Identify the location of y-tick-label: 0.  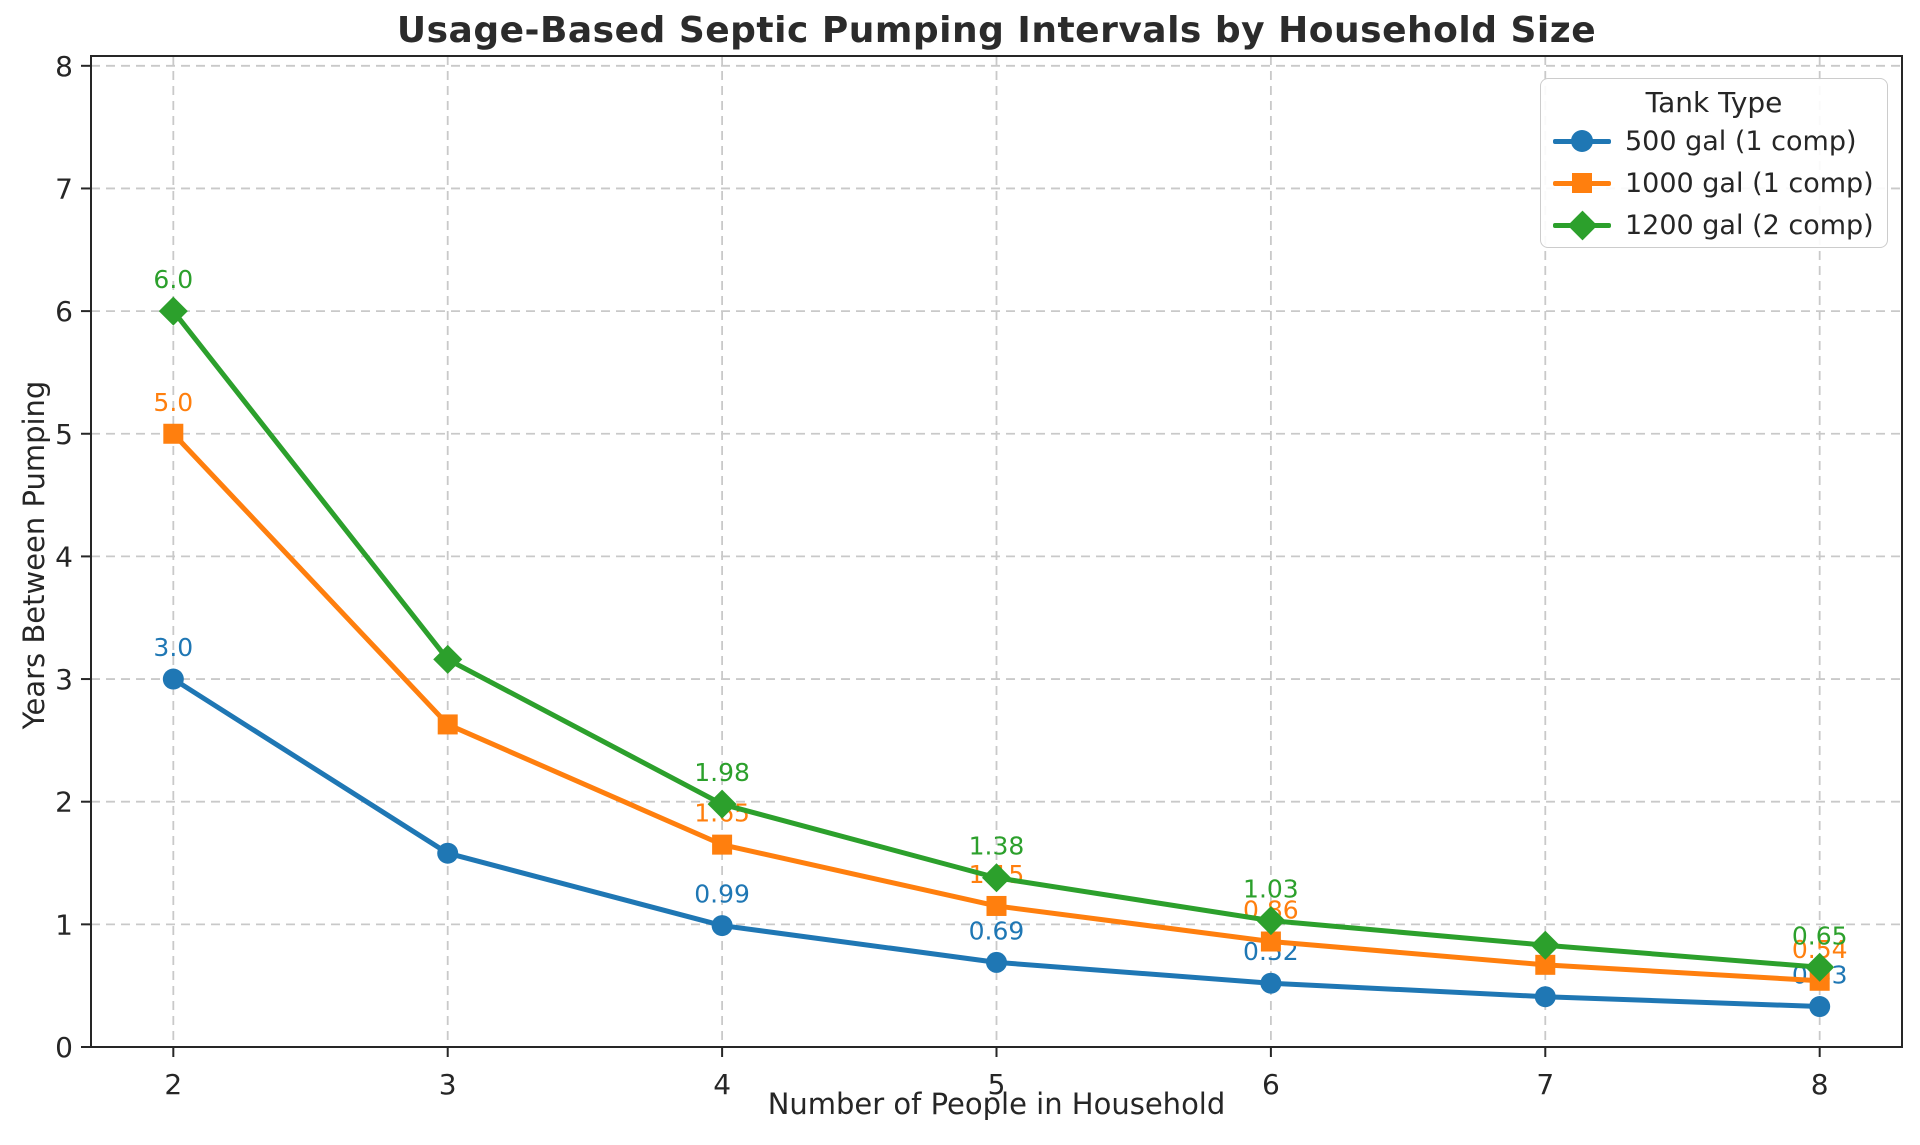
(64, 1047).